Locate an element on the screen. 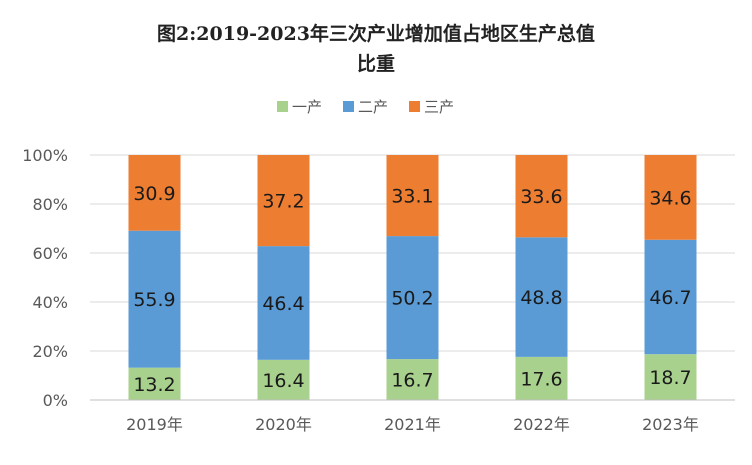 The width and height of the screenshot is (752, 465). y-tick-label: 100% is located at coordinates (45, 155).